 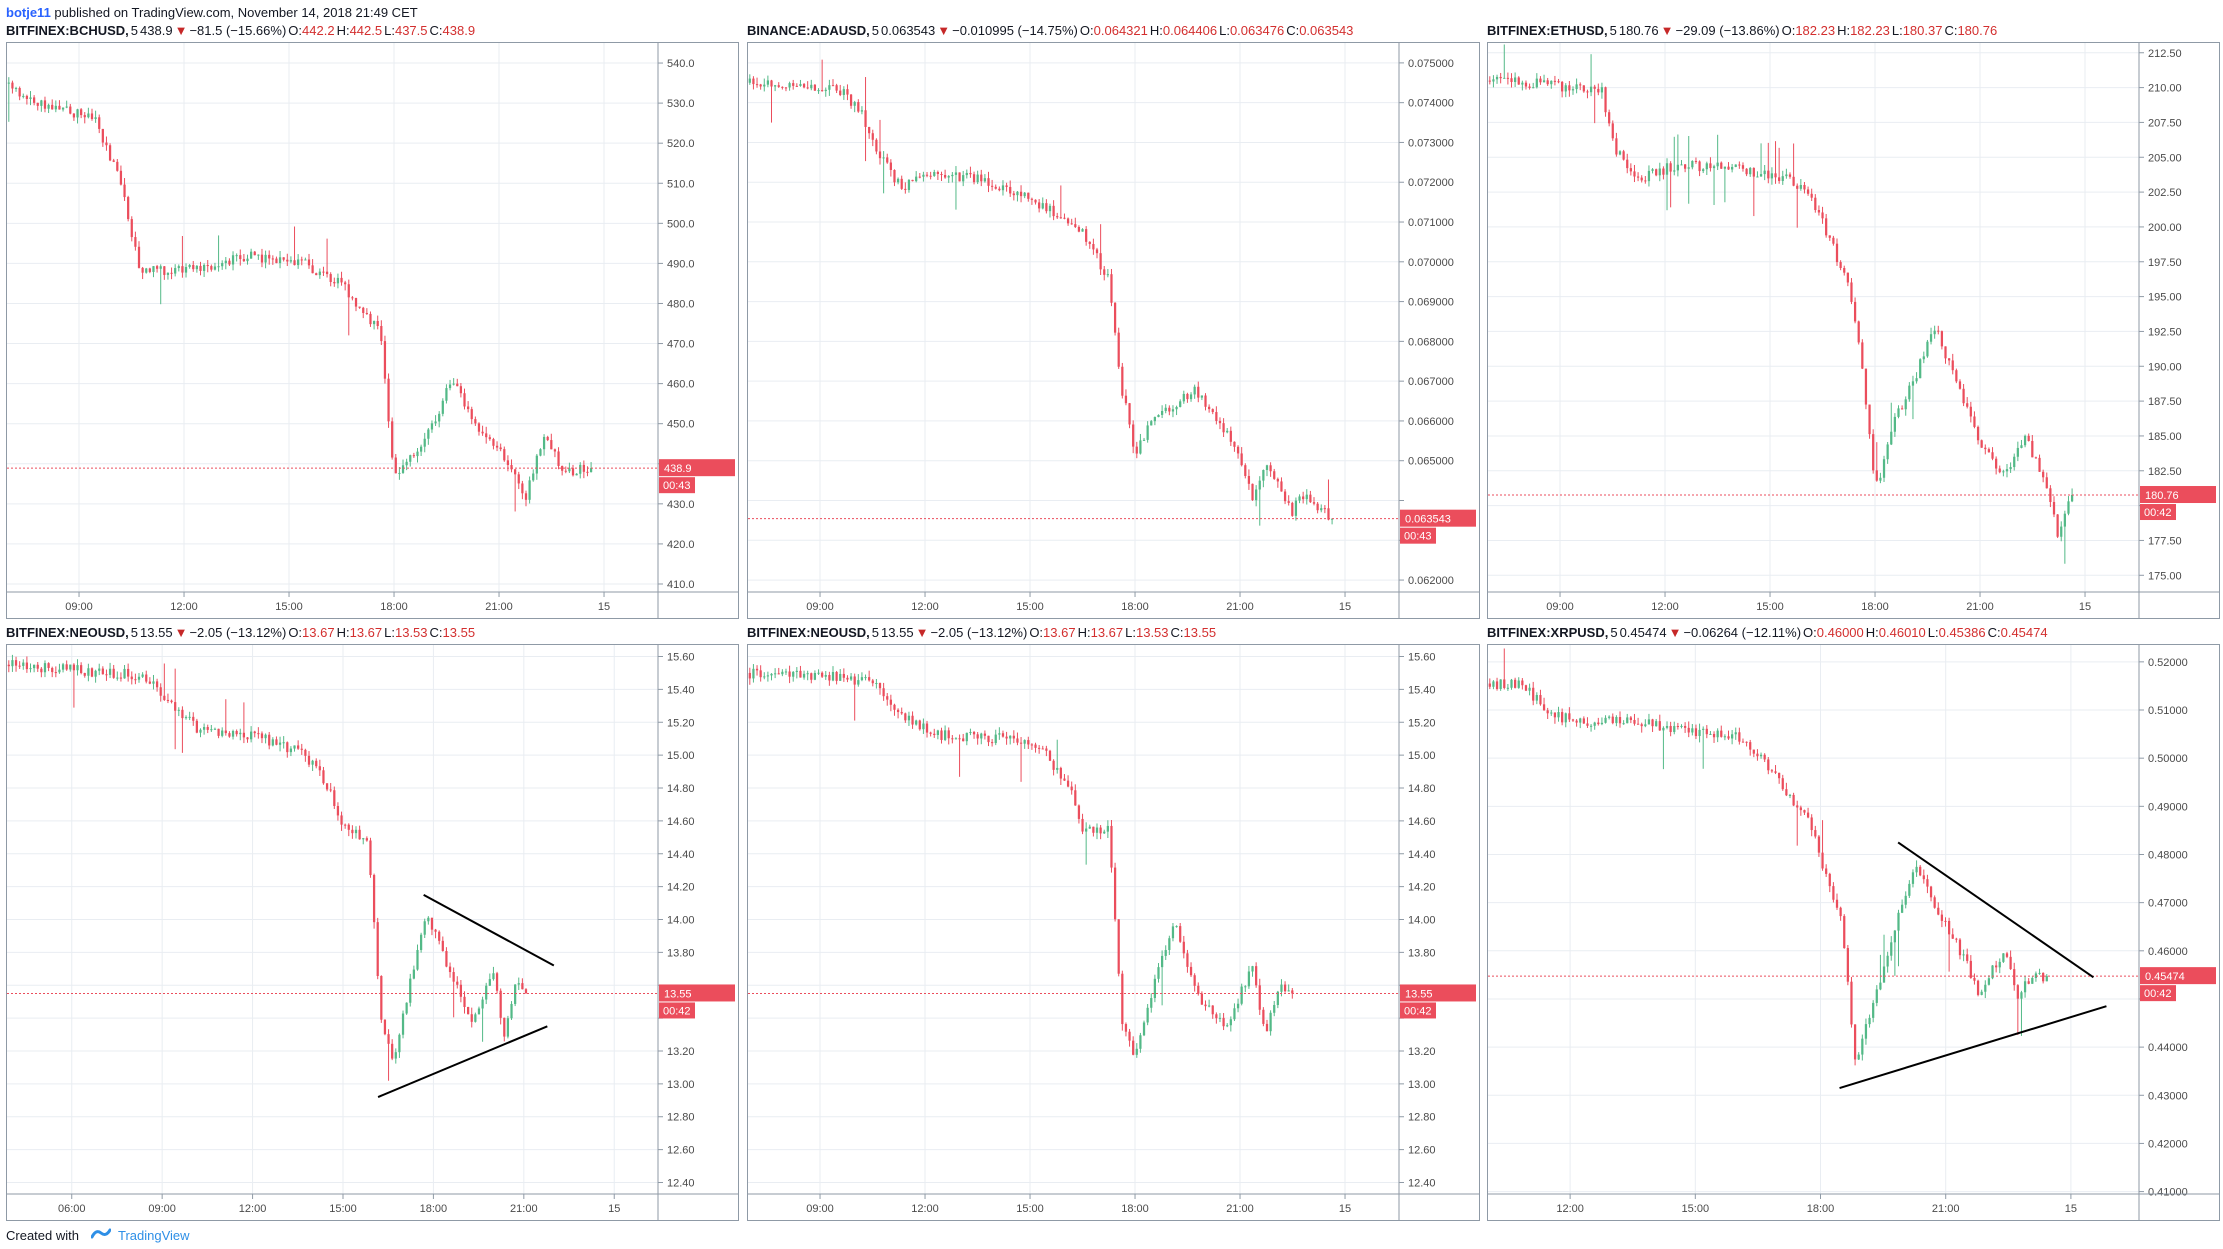 I want to click on symbol-name: BINANCE:ADAUSD,, so click(x=808, y=30).